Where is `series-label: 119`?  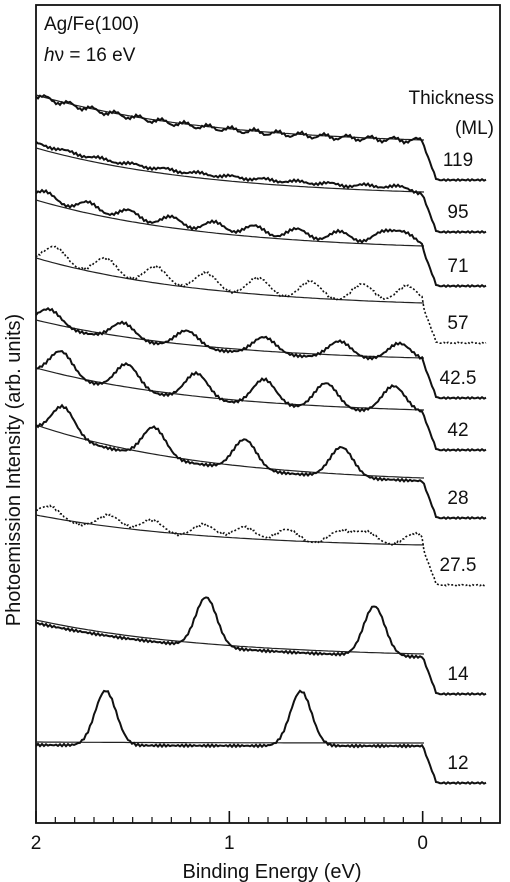
series-label: 119 is located at coordinates (458, 160).